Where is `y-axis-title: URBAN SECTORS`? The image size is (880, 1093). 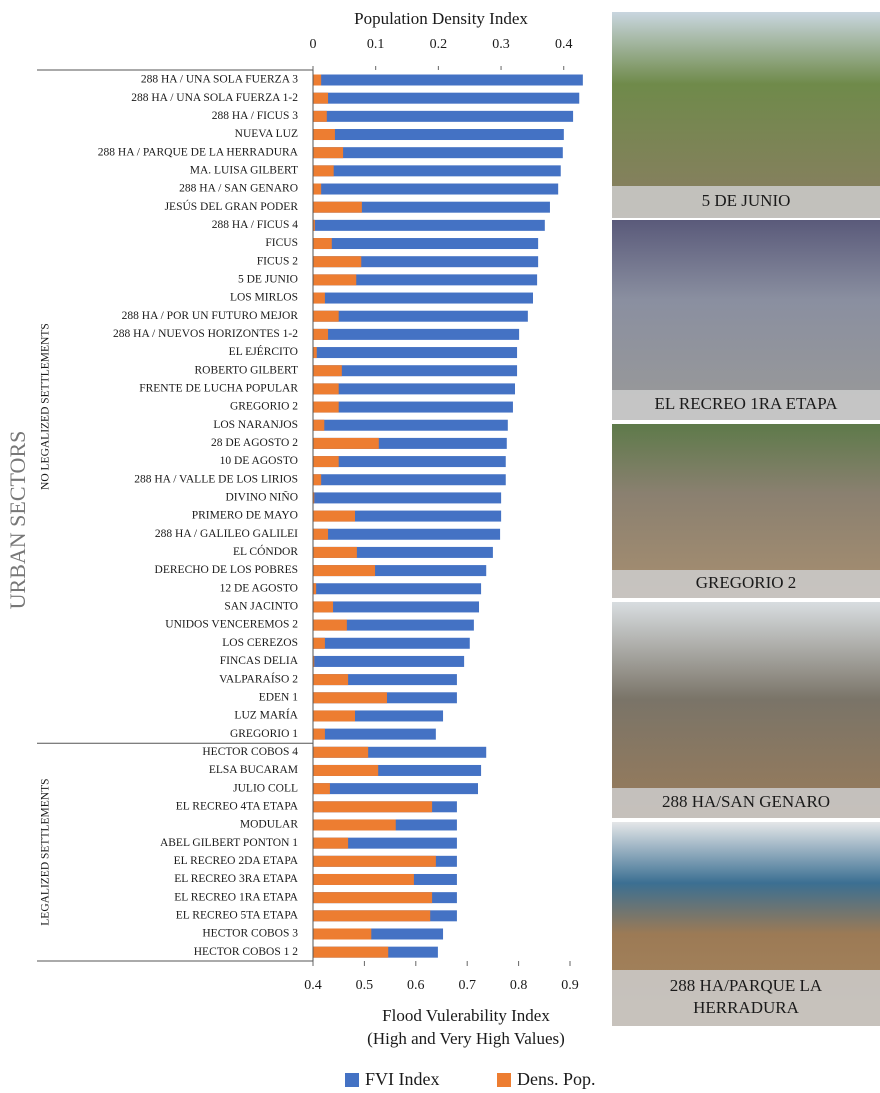 y-axis-title: URBAN SECTORS is located at coordinates (17, 520).